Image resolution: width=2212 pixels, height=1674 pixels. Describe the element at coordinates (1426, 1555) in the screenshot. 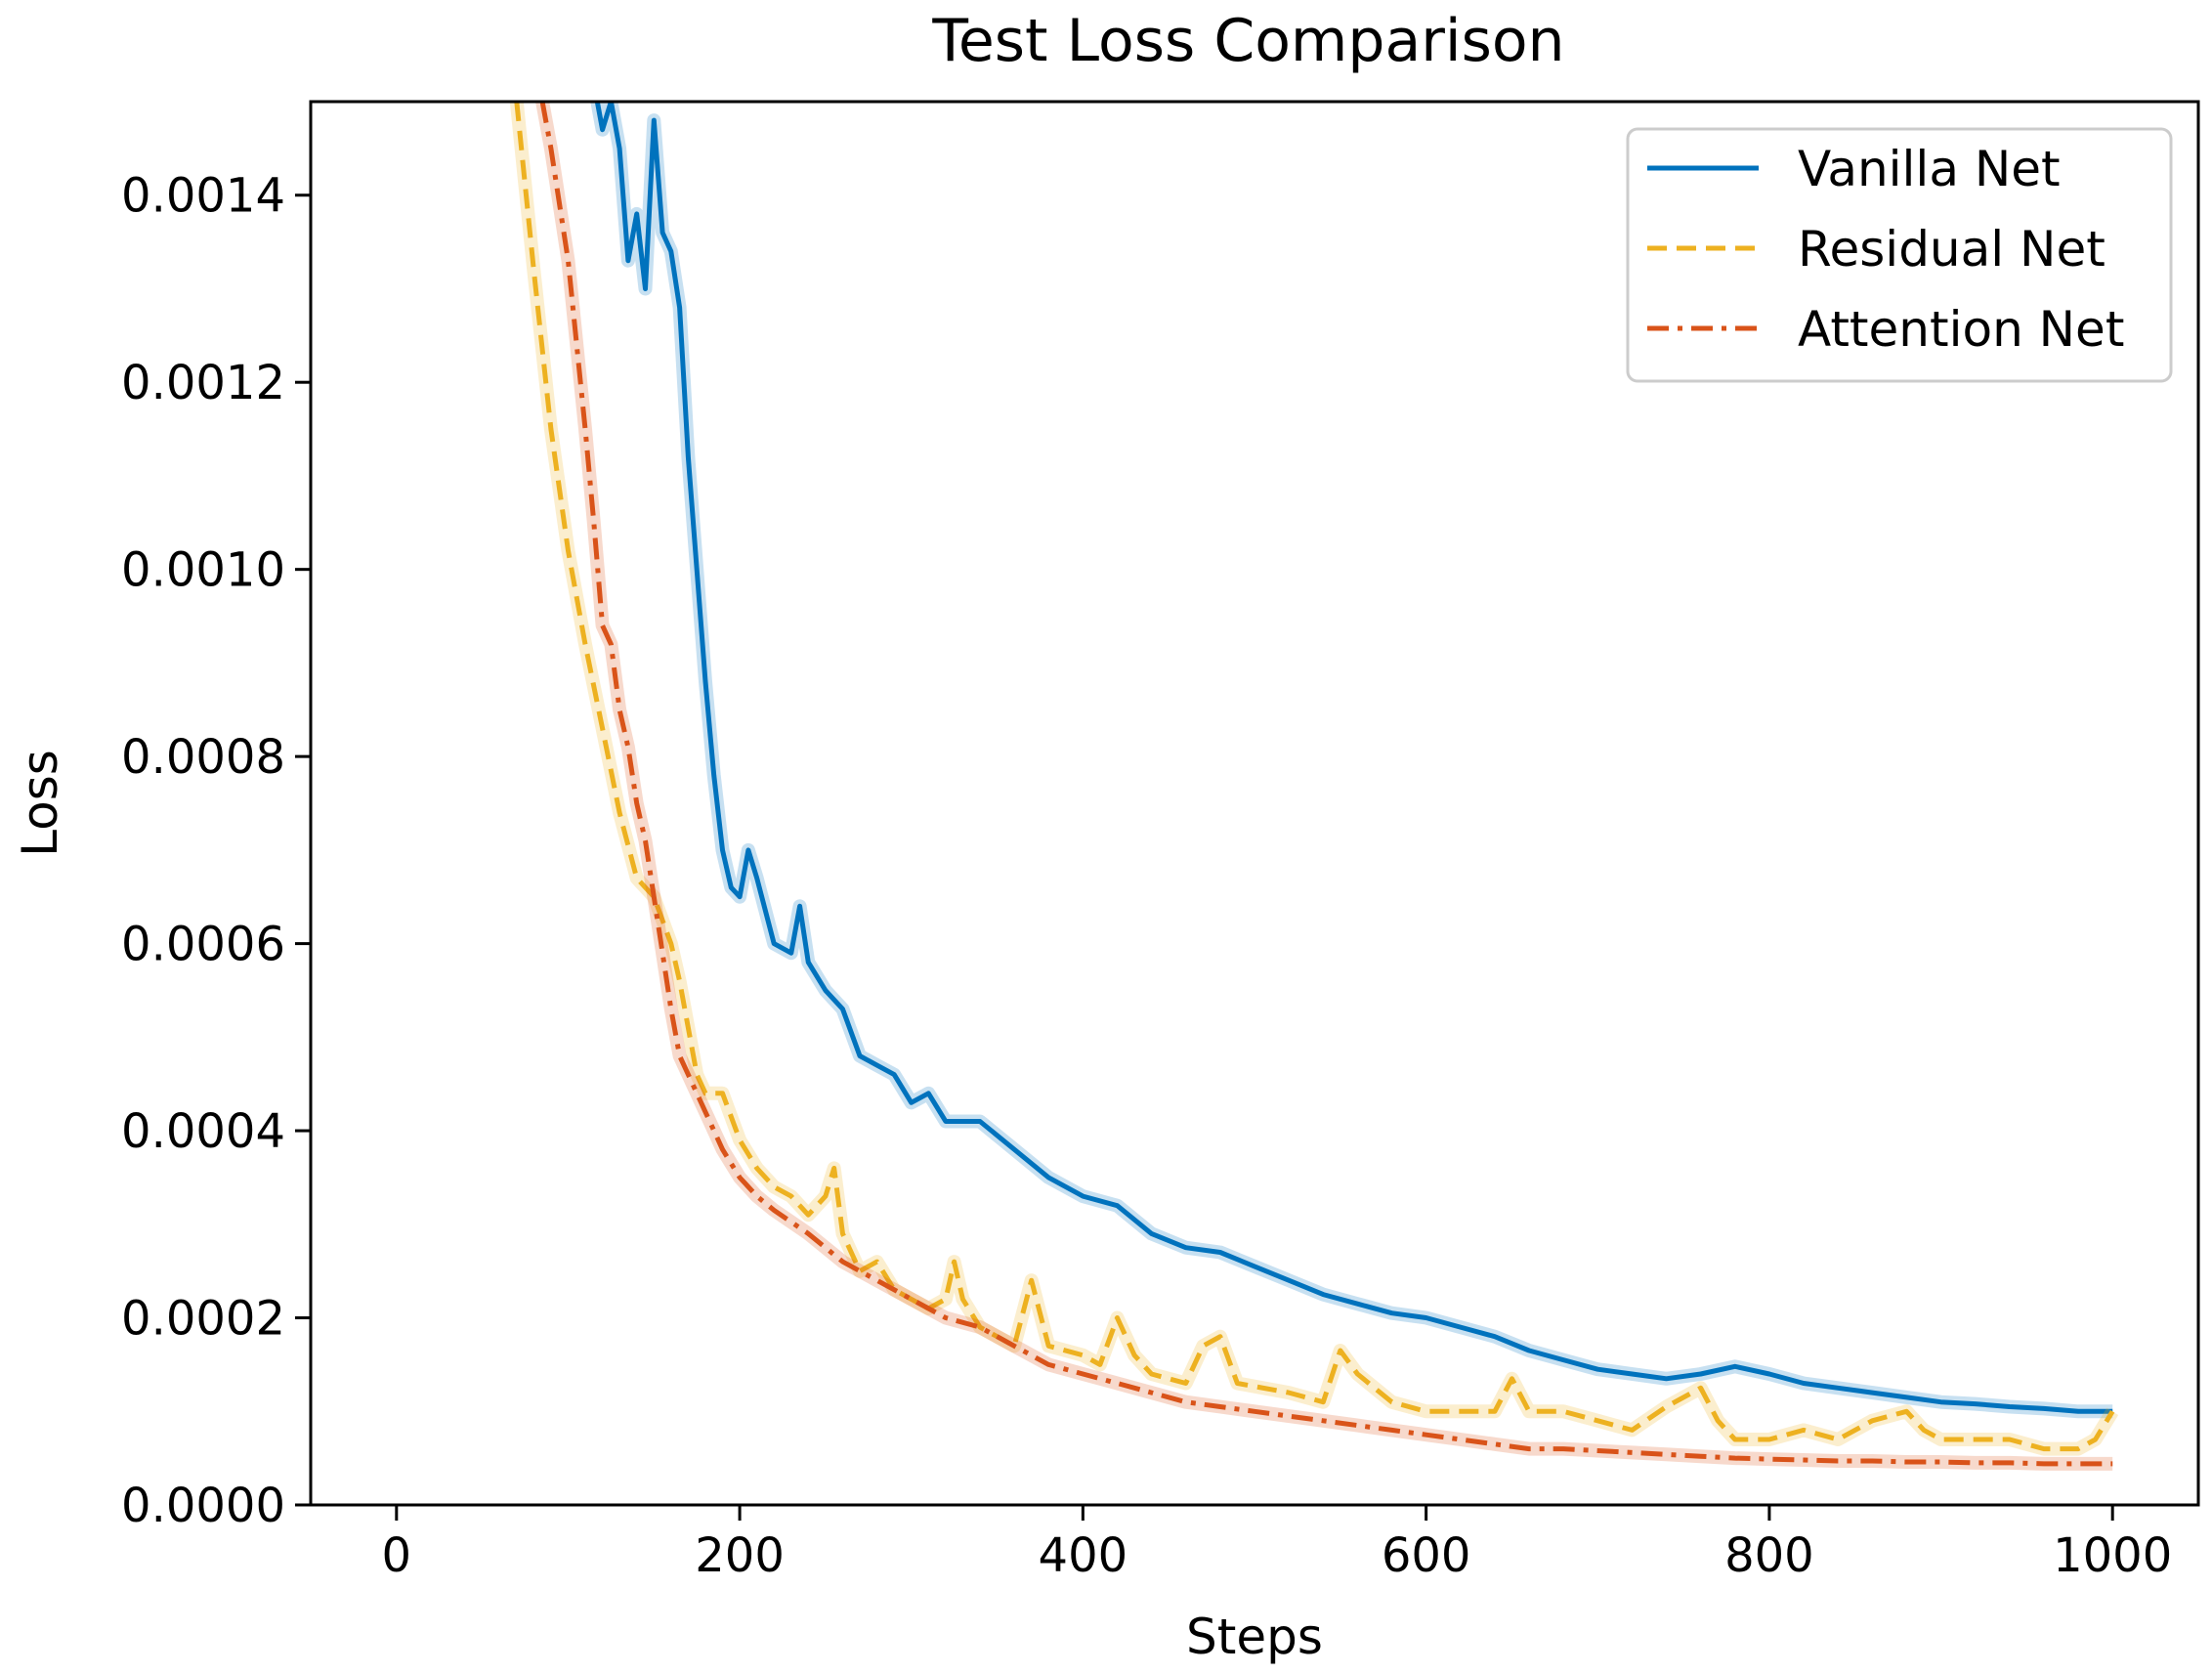

I see `x-tick-label: 600` at that location.